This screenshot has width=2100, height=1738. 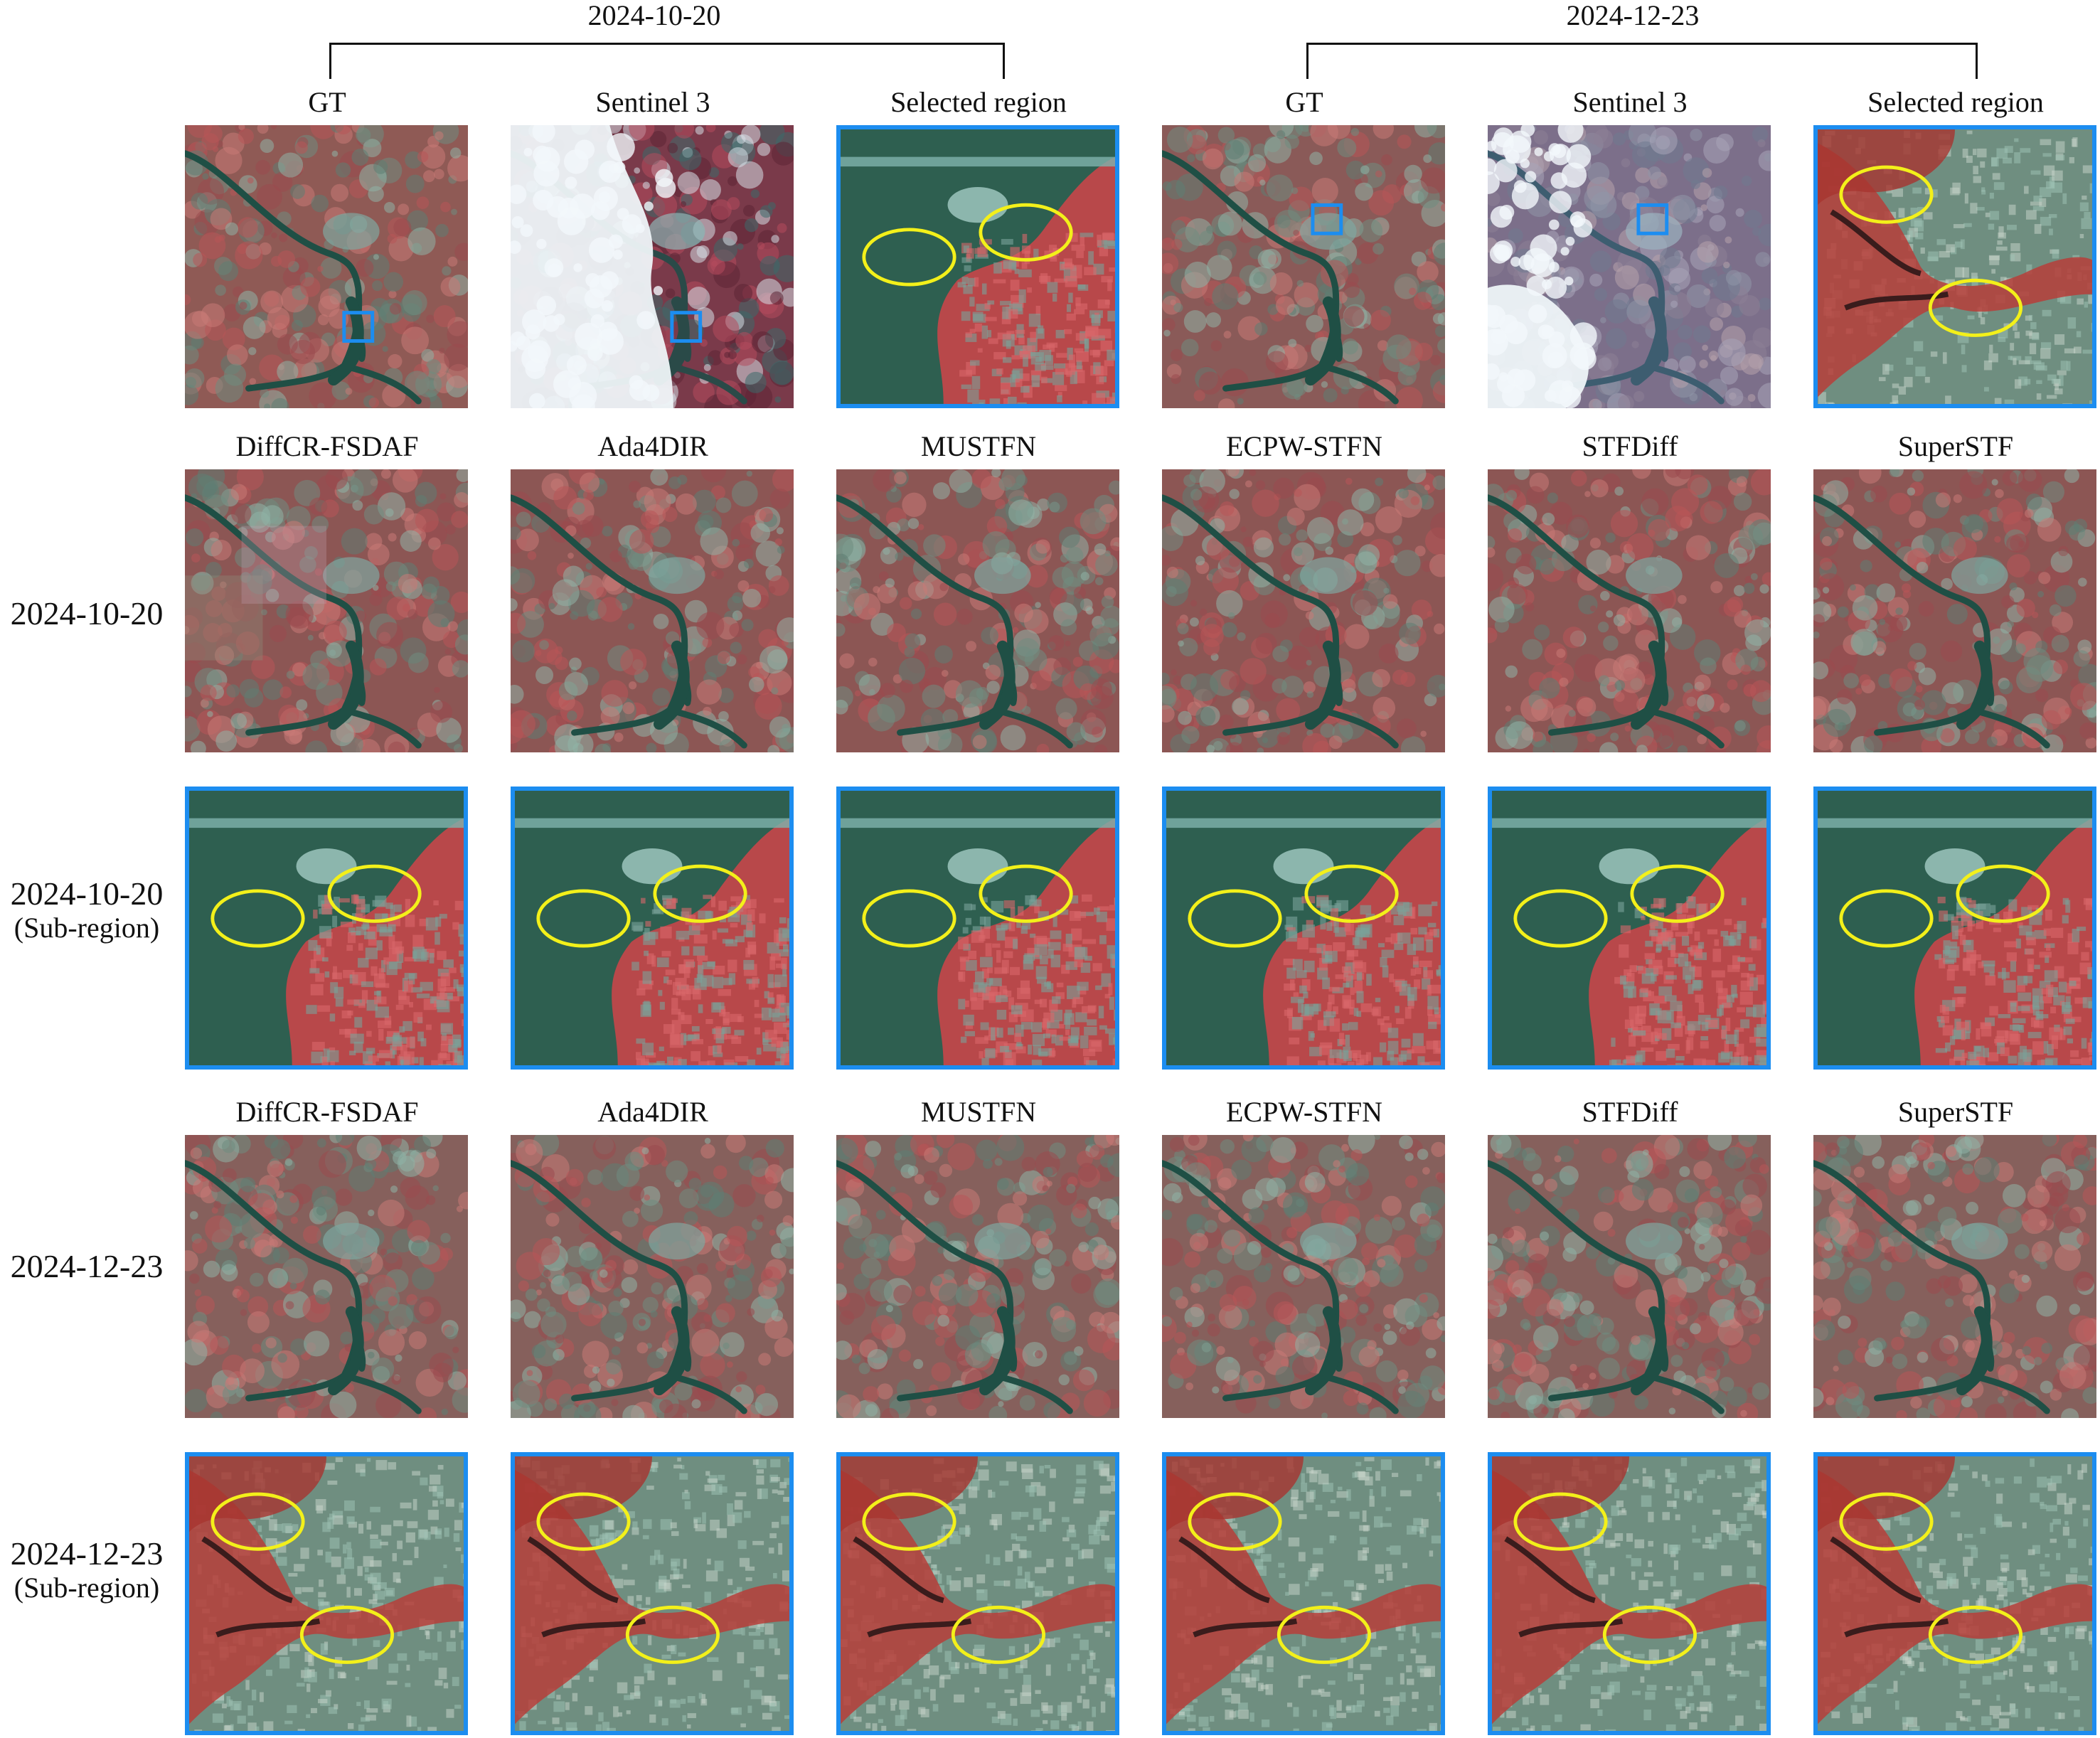 I want to click on stfdiff-subregion-b, so click(x=1629, y=1593).